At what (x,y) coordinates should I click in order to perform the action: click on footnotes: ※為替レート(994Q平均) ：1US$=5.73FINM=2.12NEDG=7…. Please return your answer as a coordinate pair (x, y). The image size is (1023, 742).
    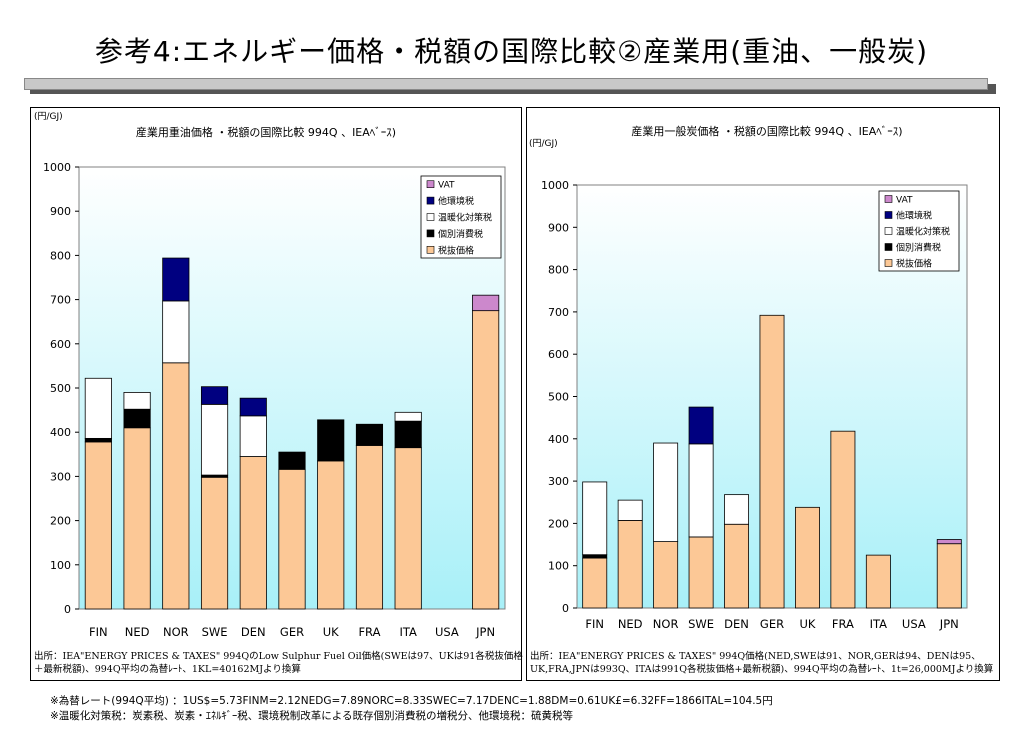
    Looking at the image, I should click on (411, 709).